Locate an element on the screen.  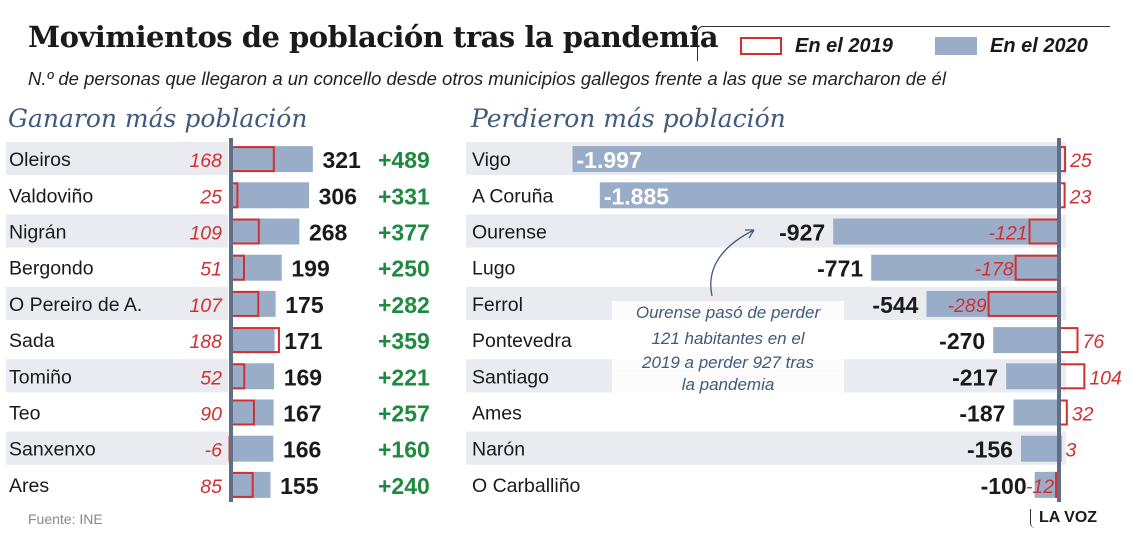
value-label-2019: -178 is located at coordinates (994, 270).